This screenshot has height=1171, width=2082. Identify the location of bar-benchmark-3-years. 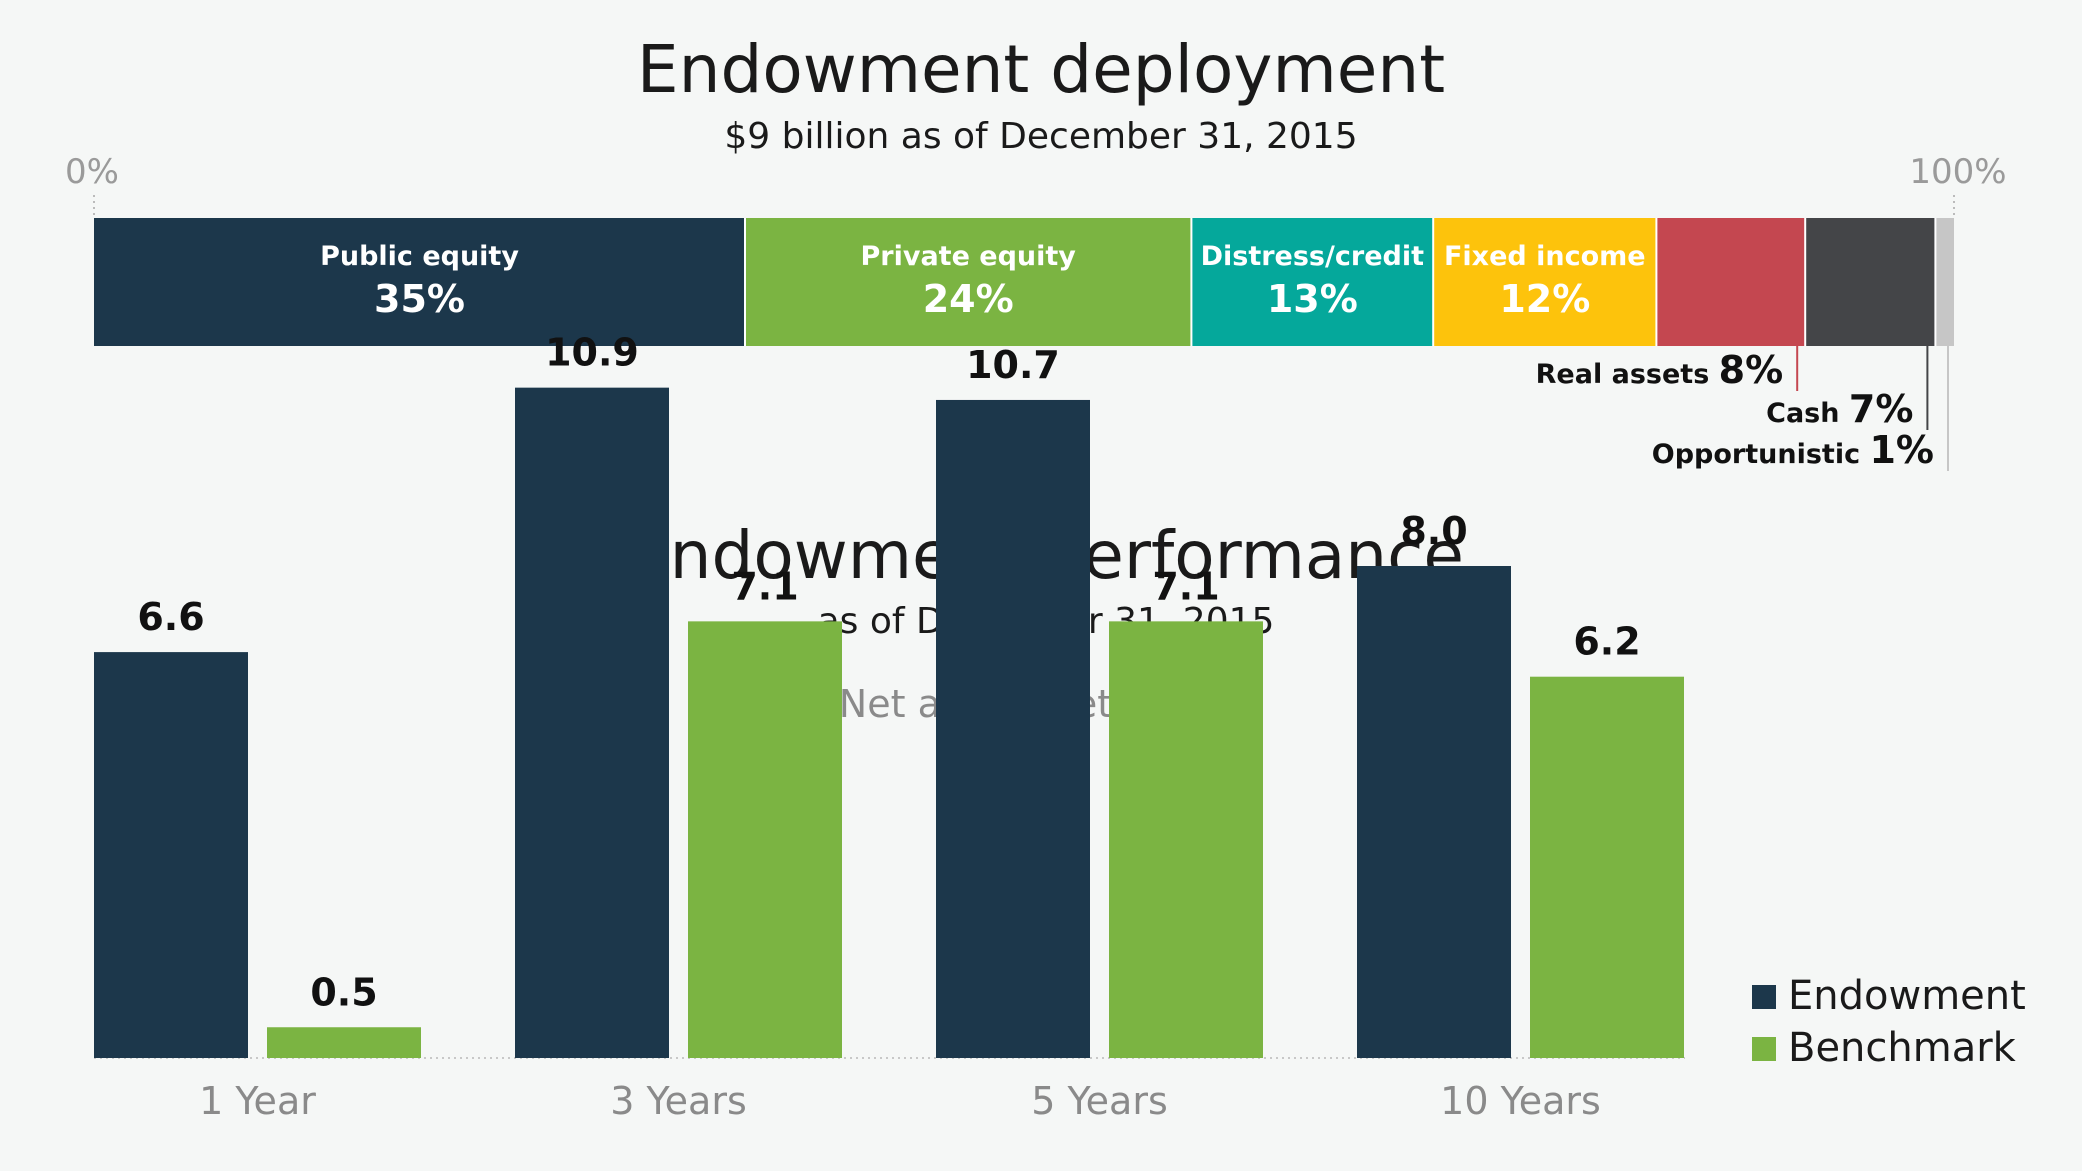
(765, 839).